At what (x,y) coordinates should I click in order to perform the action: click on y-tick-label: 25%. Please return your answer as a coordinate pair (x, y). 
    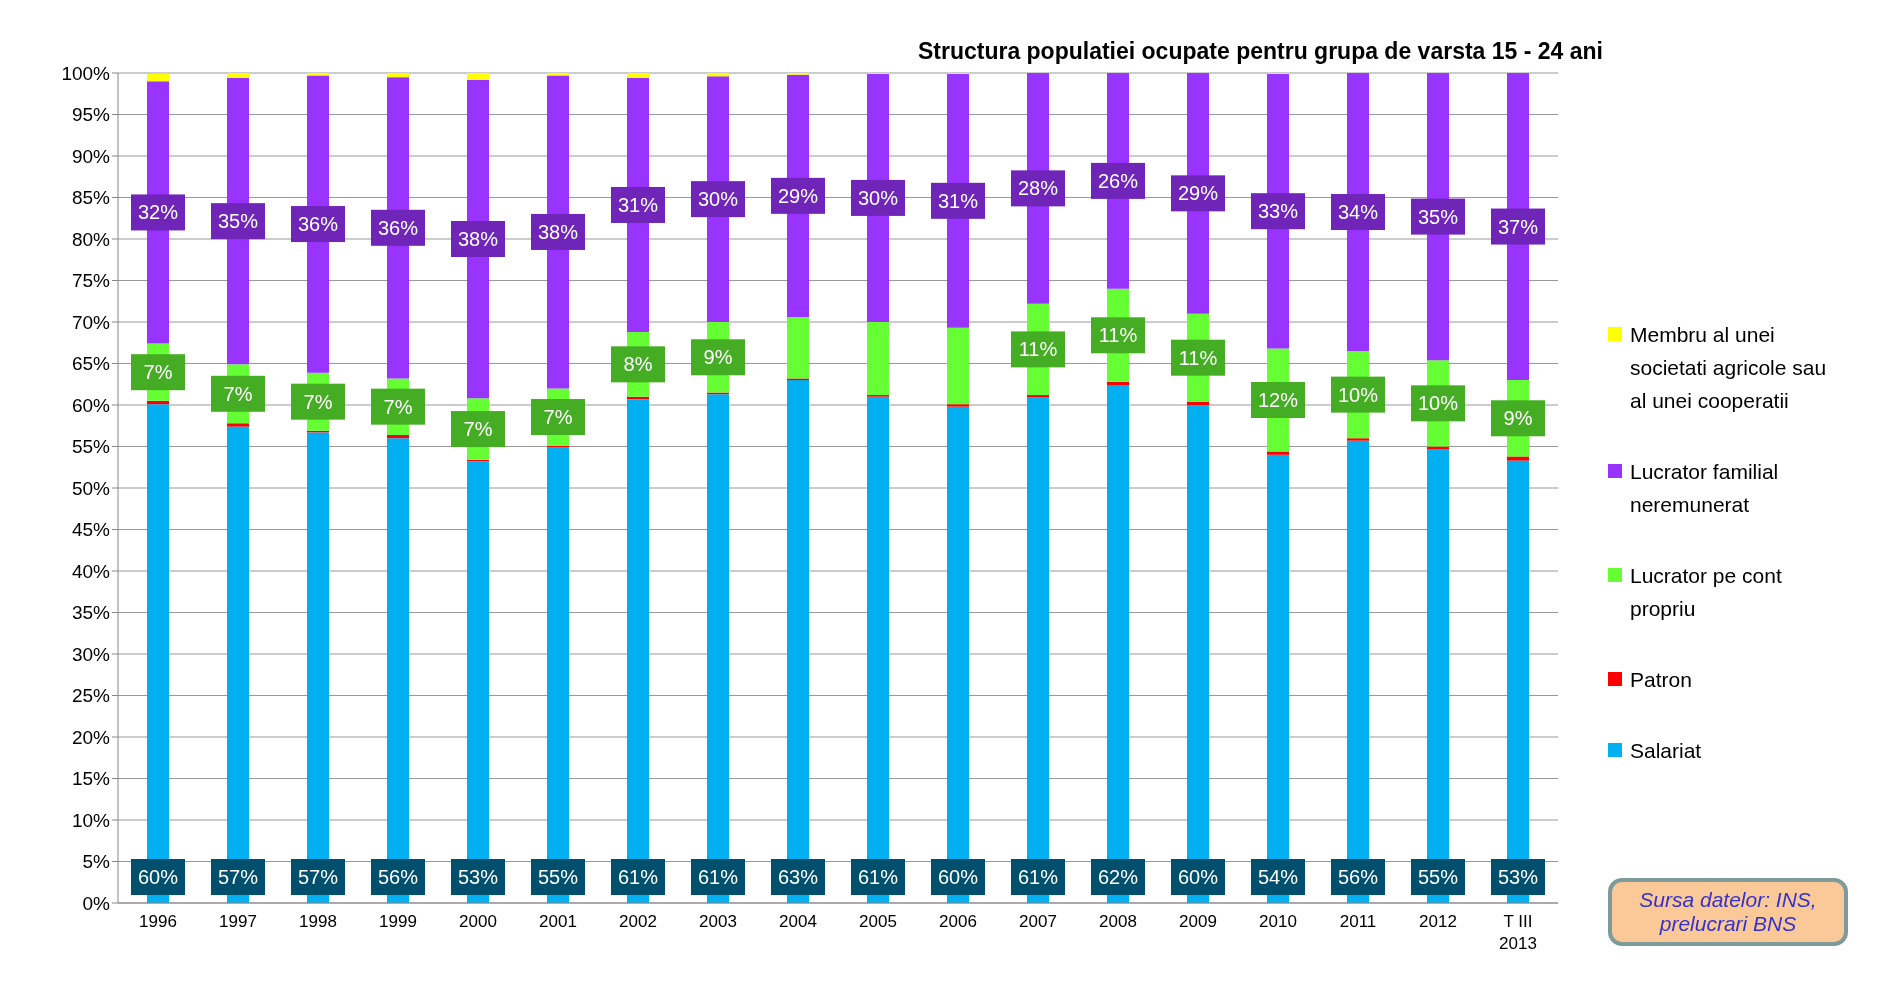
    Looking at the image, I should click on (91, 696).